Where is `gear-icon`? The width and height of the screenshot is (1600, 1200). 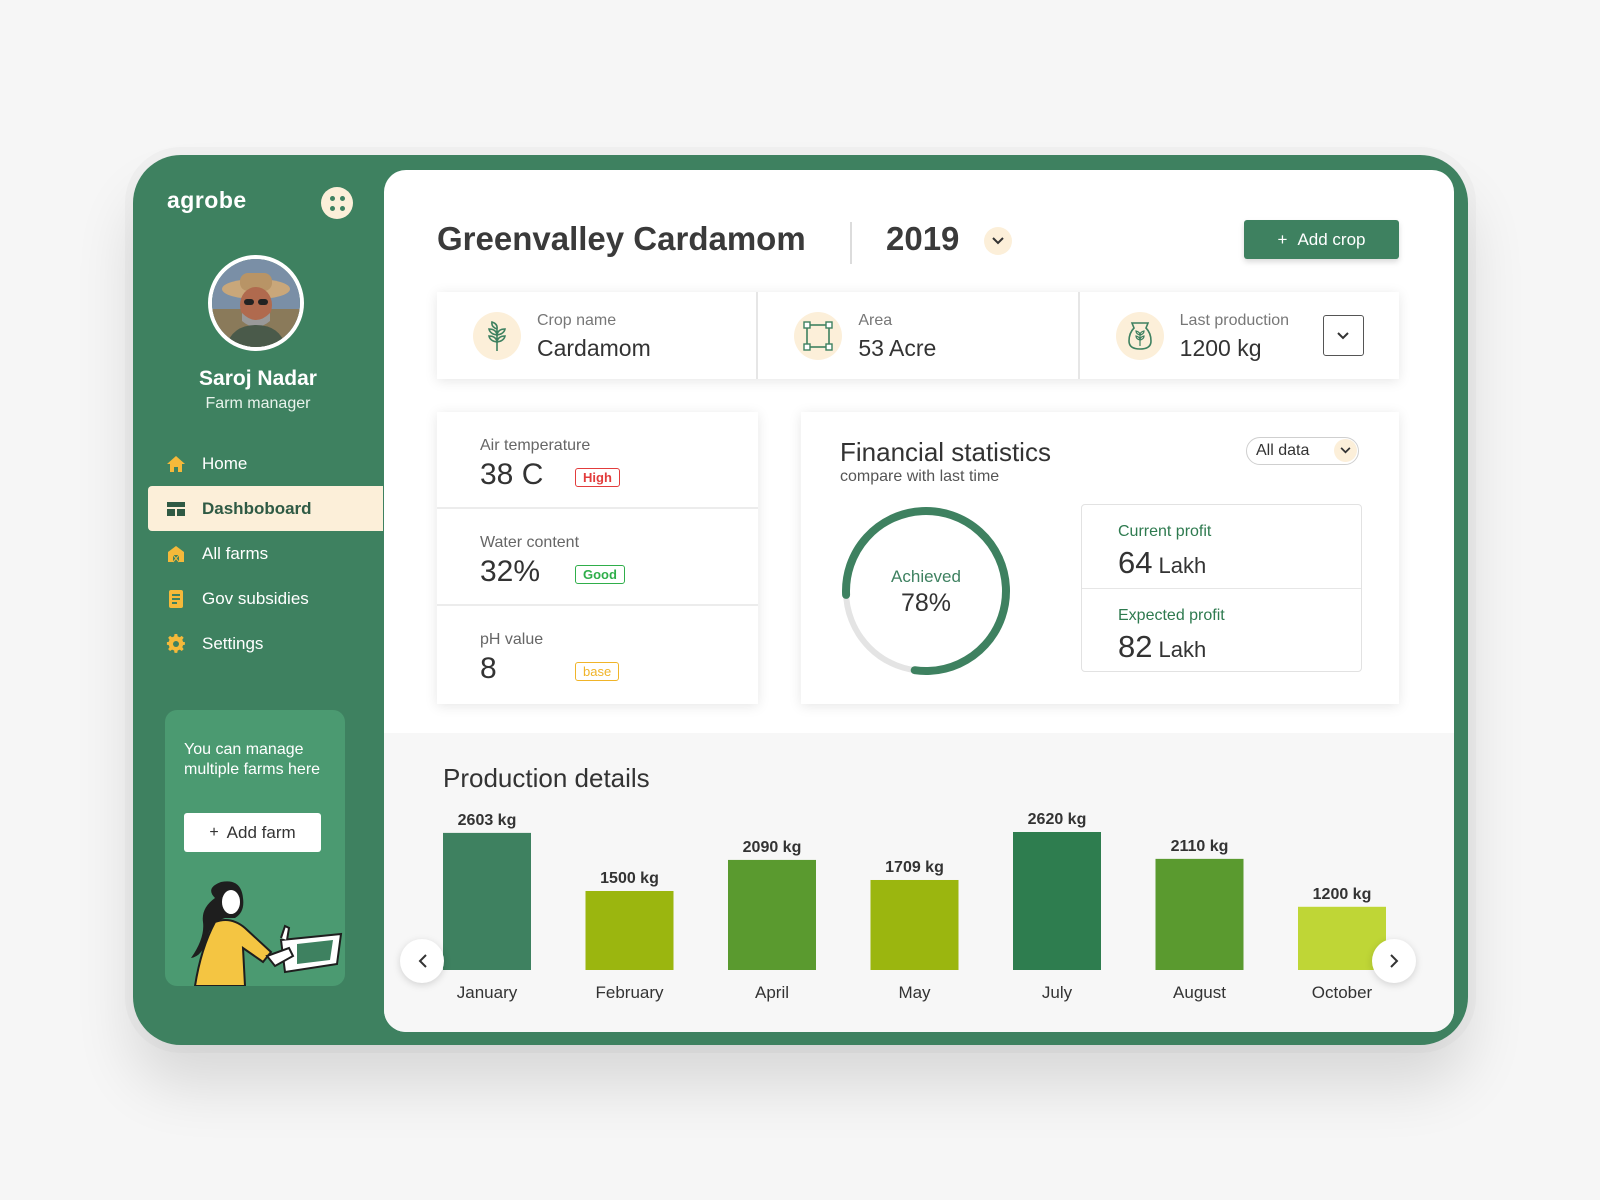
gear-icon is located at coordinates (175, 643).